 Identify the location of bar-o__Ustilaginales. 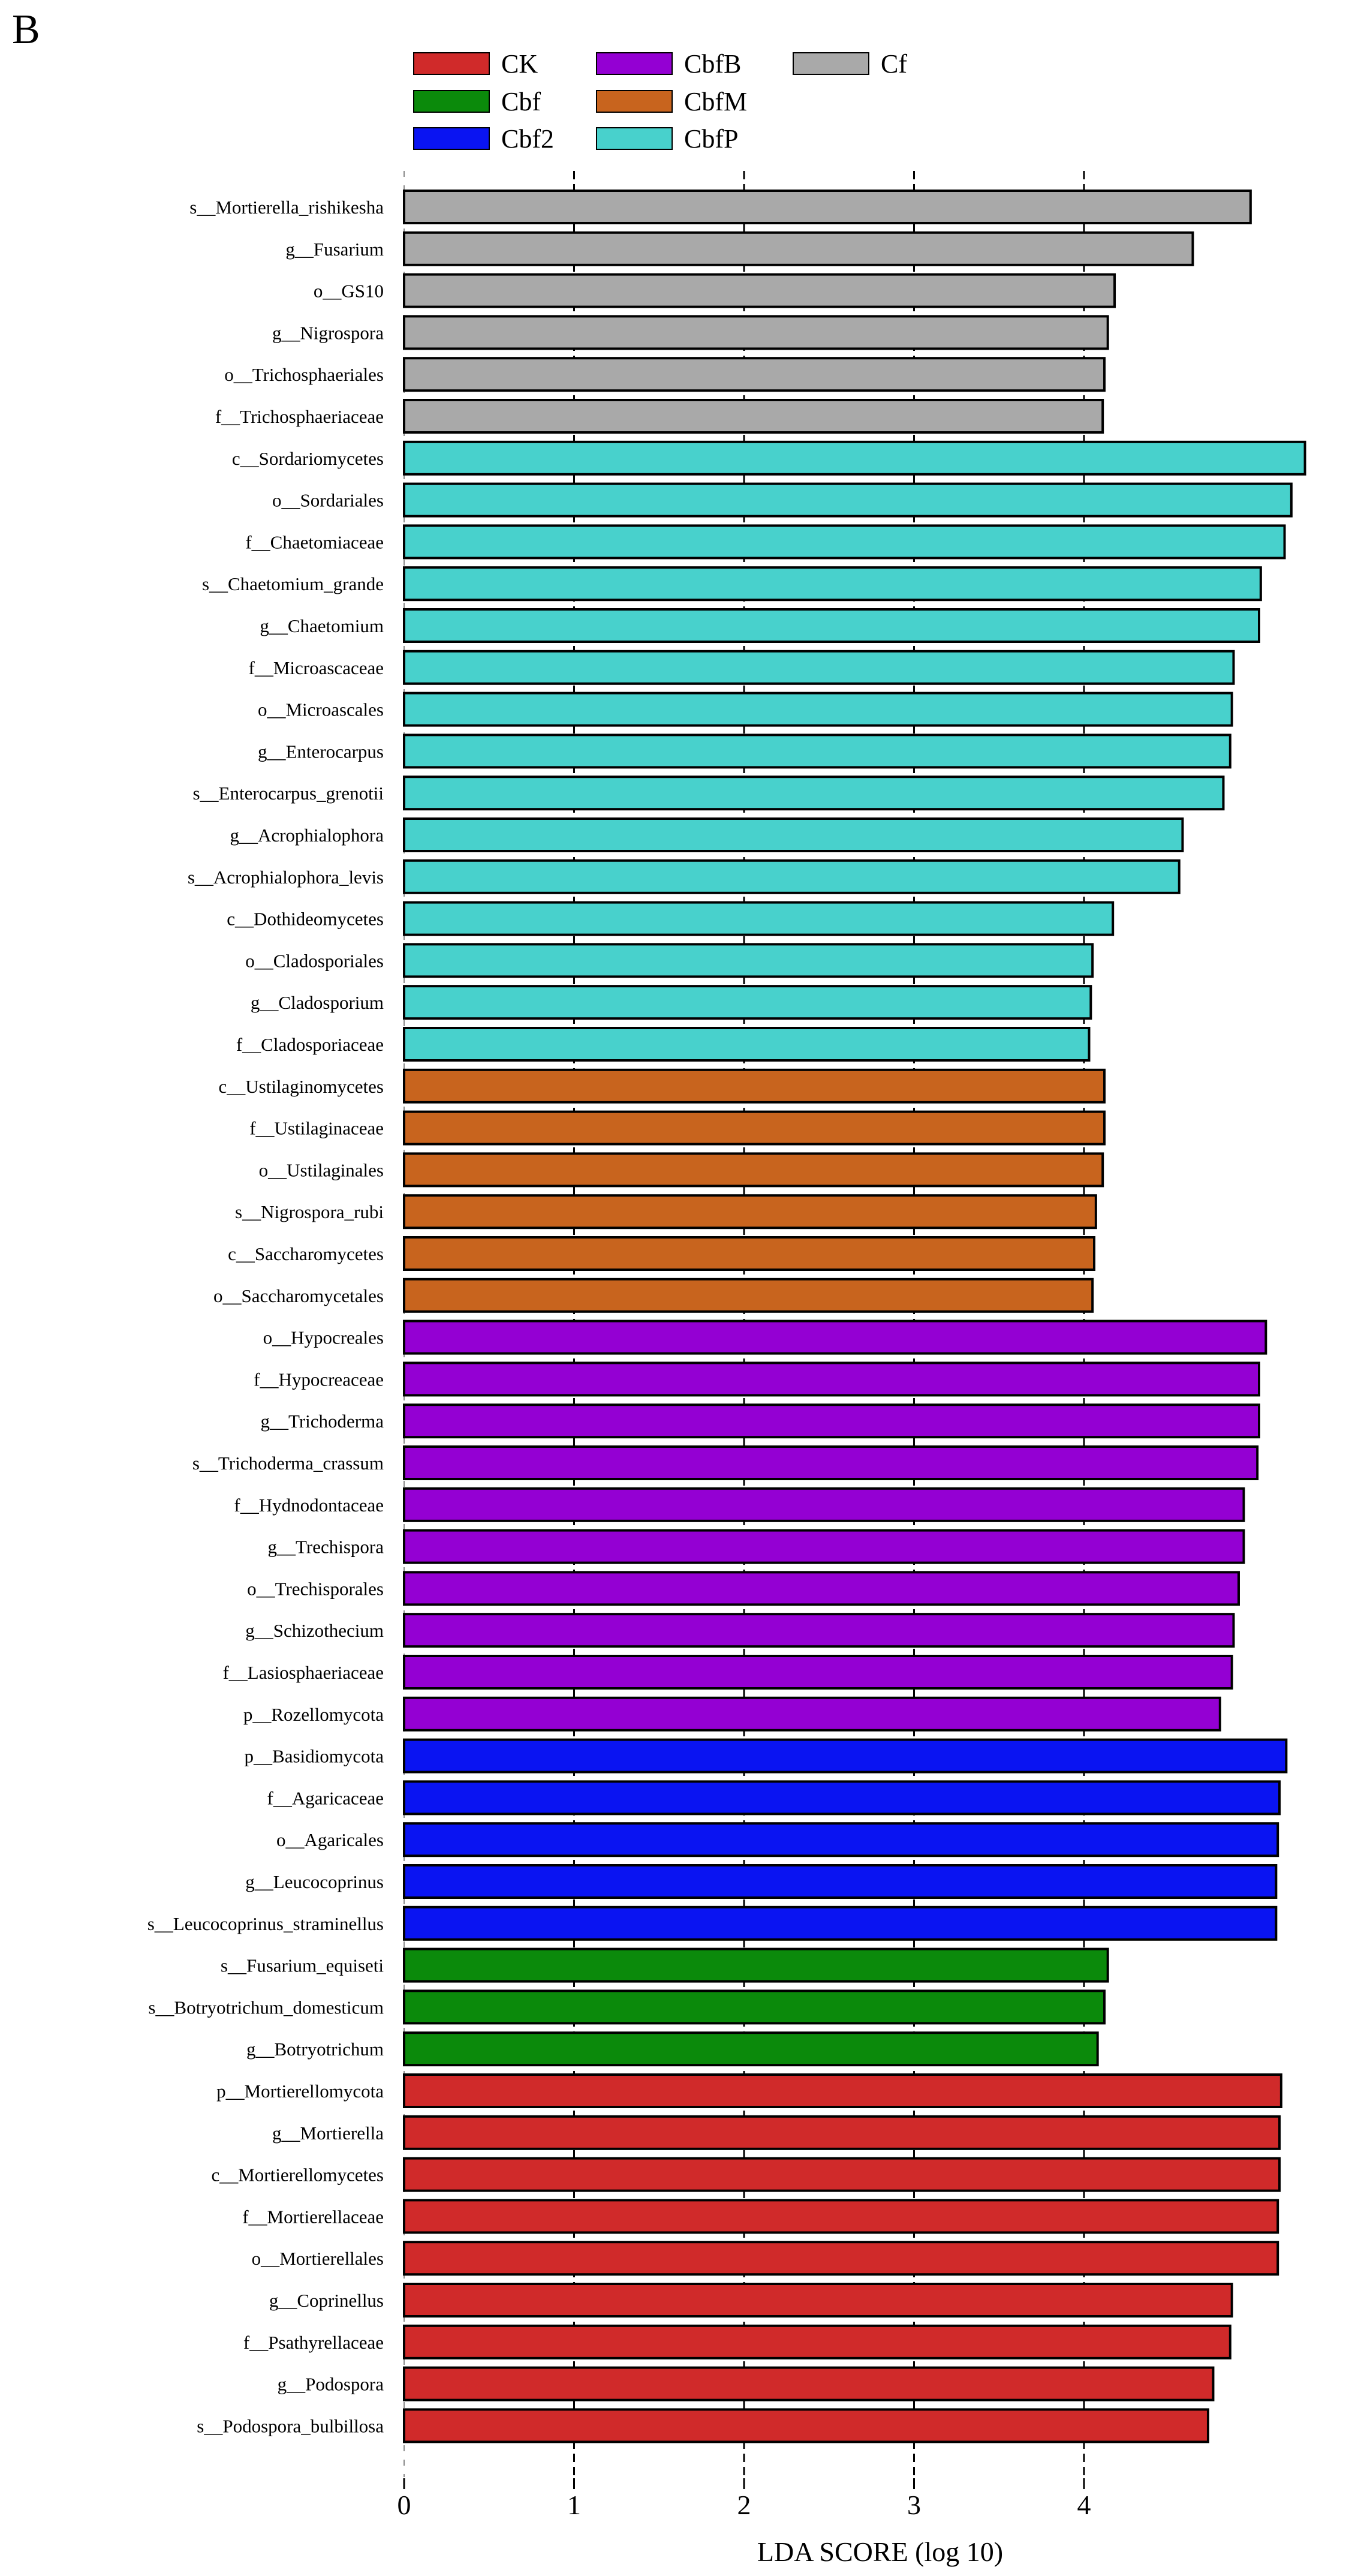
(753, 1170).